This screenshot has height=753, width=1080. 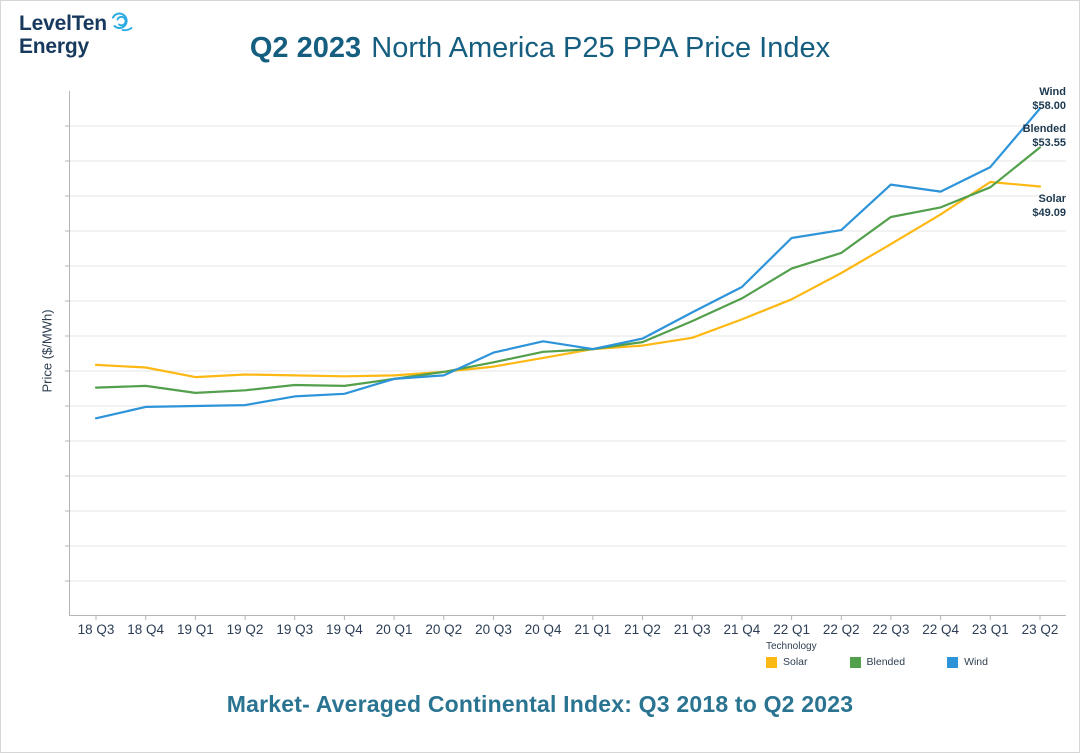 What do you see at coordinates (855, 662) in the screenshot?
I see `legend-swatch-blended` at bounding box center [855, 662].